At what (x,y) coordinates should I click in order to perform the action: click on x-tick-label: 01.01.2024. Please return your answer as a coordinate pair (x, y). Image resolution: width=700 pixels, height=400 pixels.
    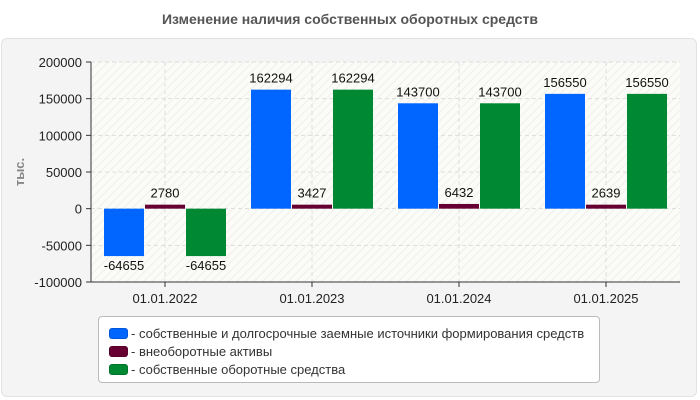
    Looking at the image, I should click on (458, 298).